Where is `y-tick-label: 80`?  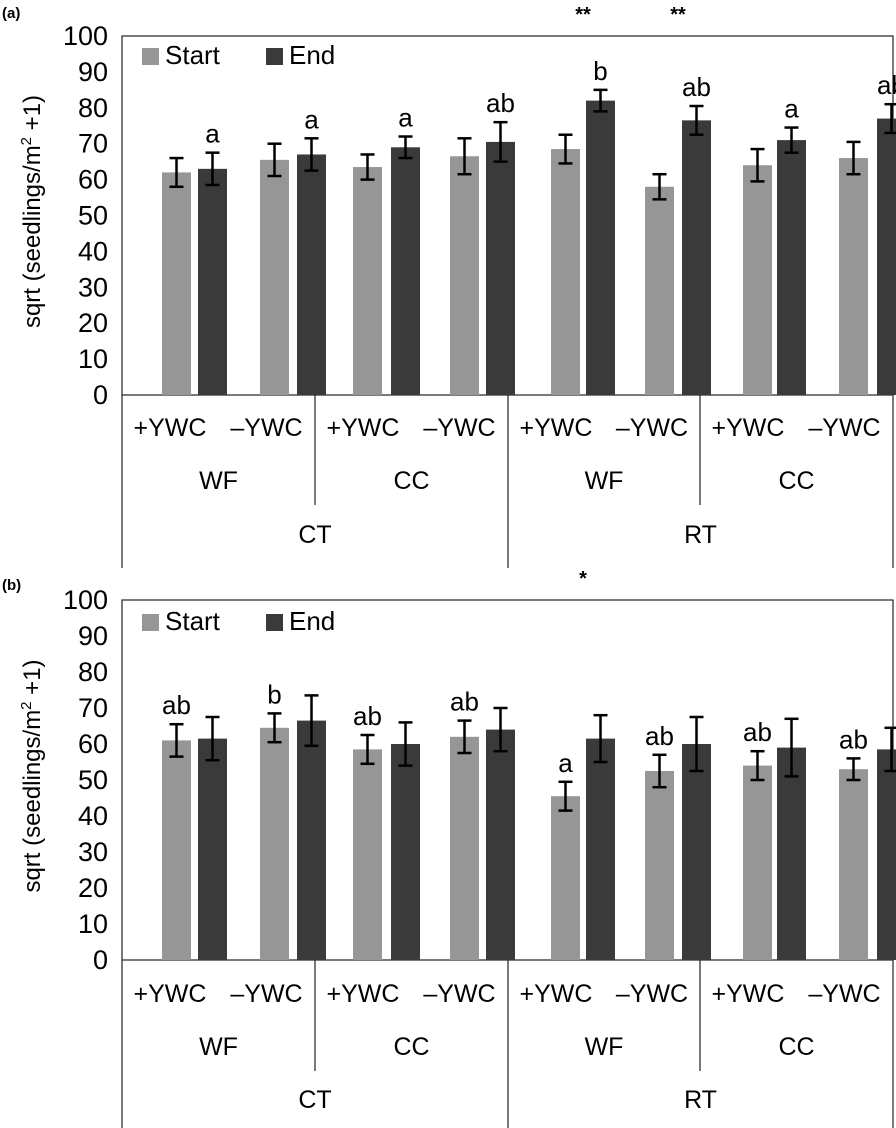 y-tick-label: 80 is located at coordinates (93, 672).